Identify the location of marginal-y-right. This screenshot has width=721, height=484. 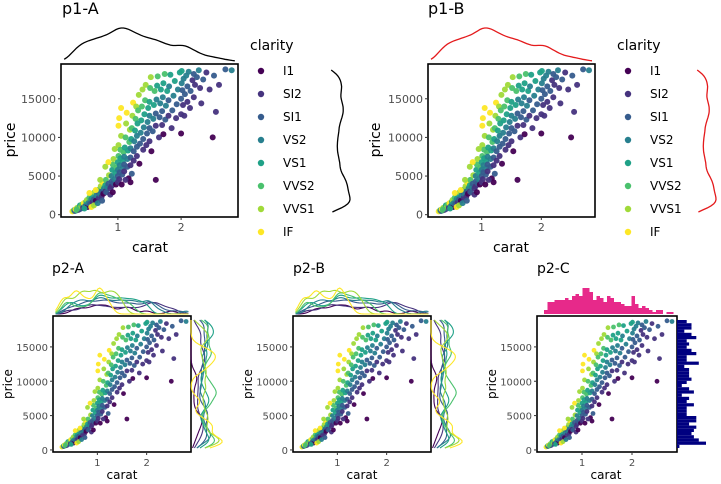
(340, 141).